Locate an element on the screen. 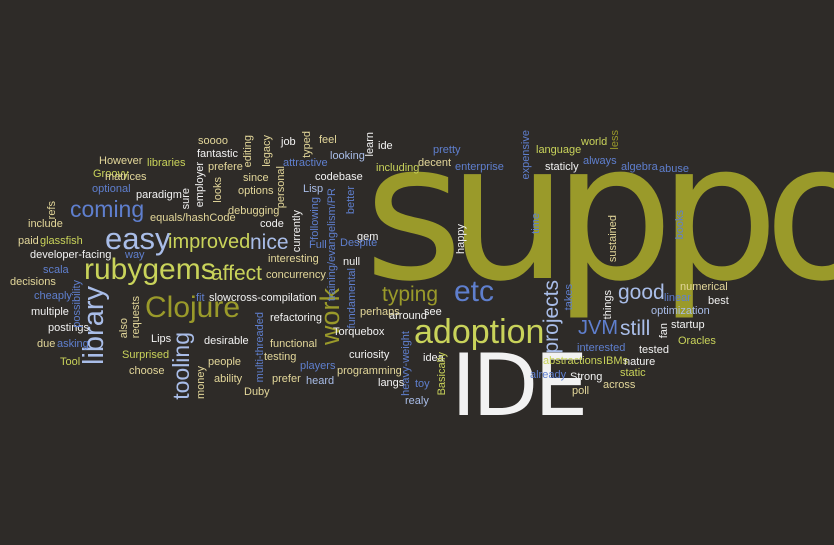  word-expensive: expensive is located at coordinates (526, 155).